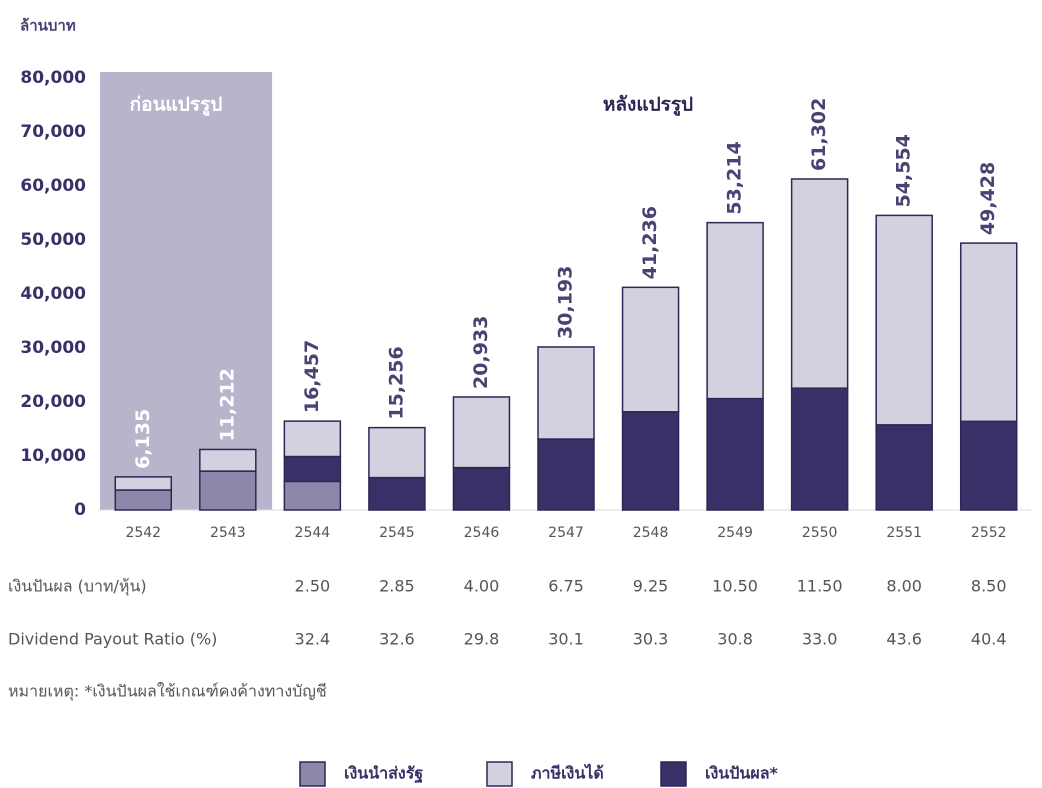  I want to click on table-cell: 11.50, so click(820, 586).